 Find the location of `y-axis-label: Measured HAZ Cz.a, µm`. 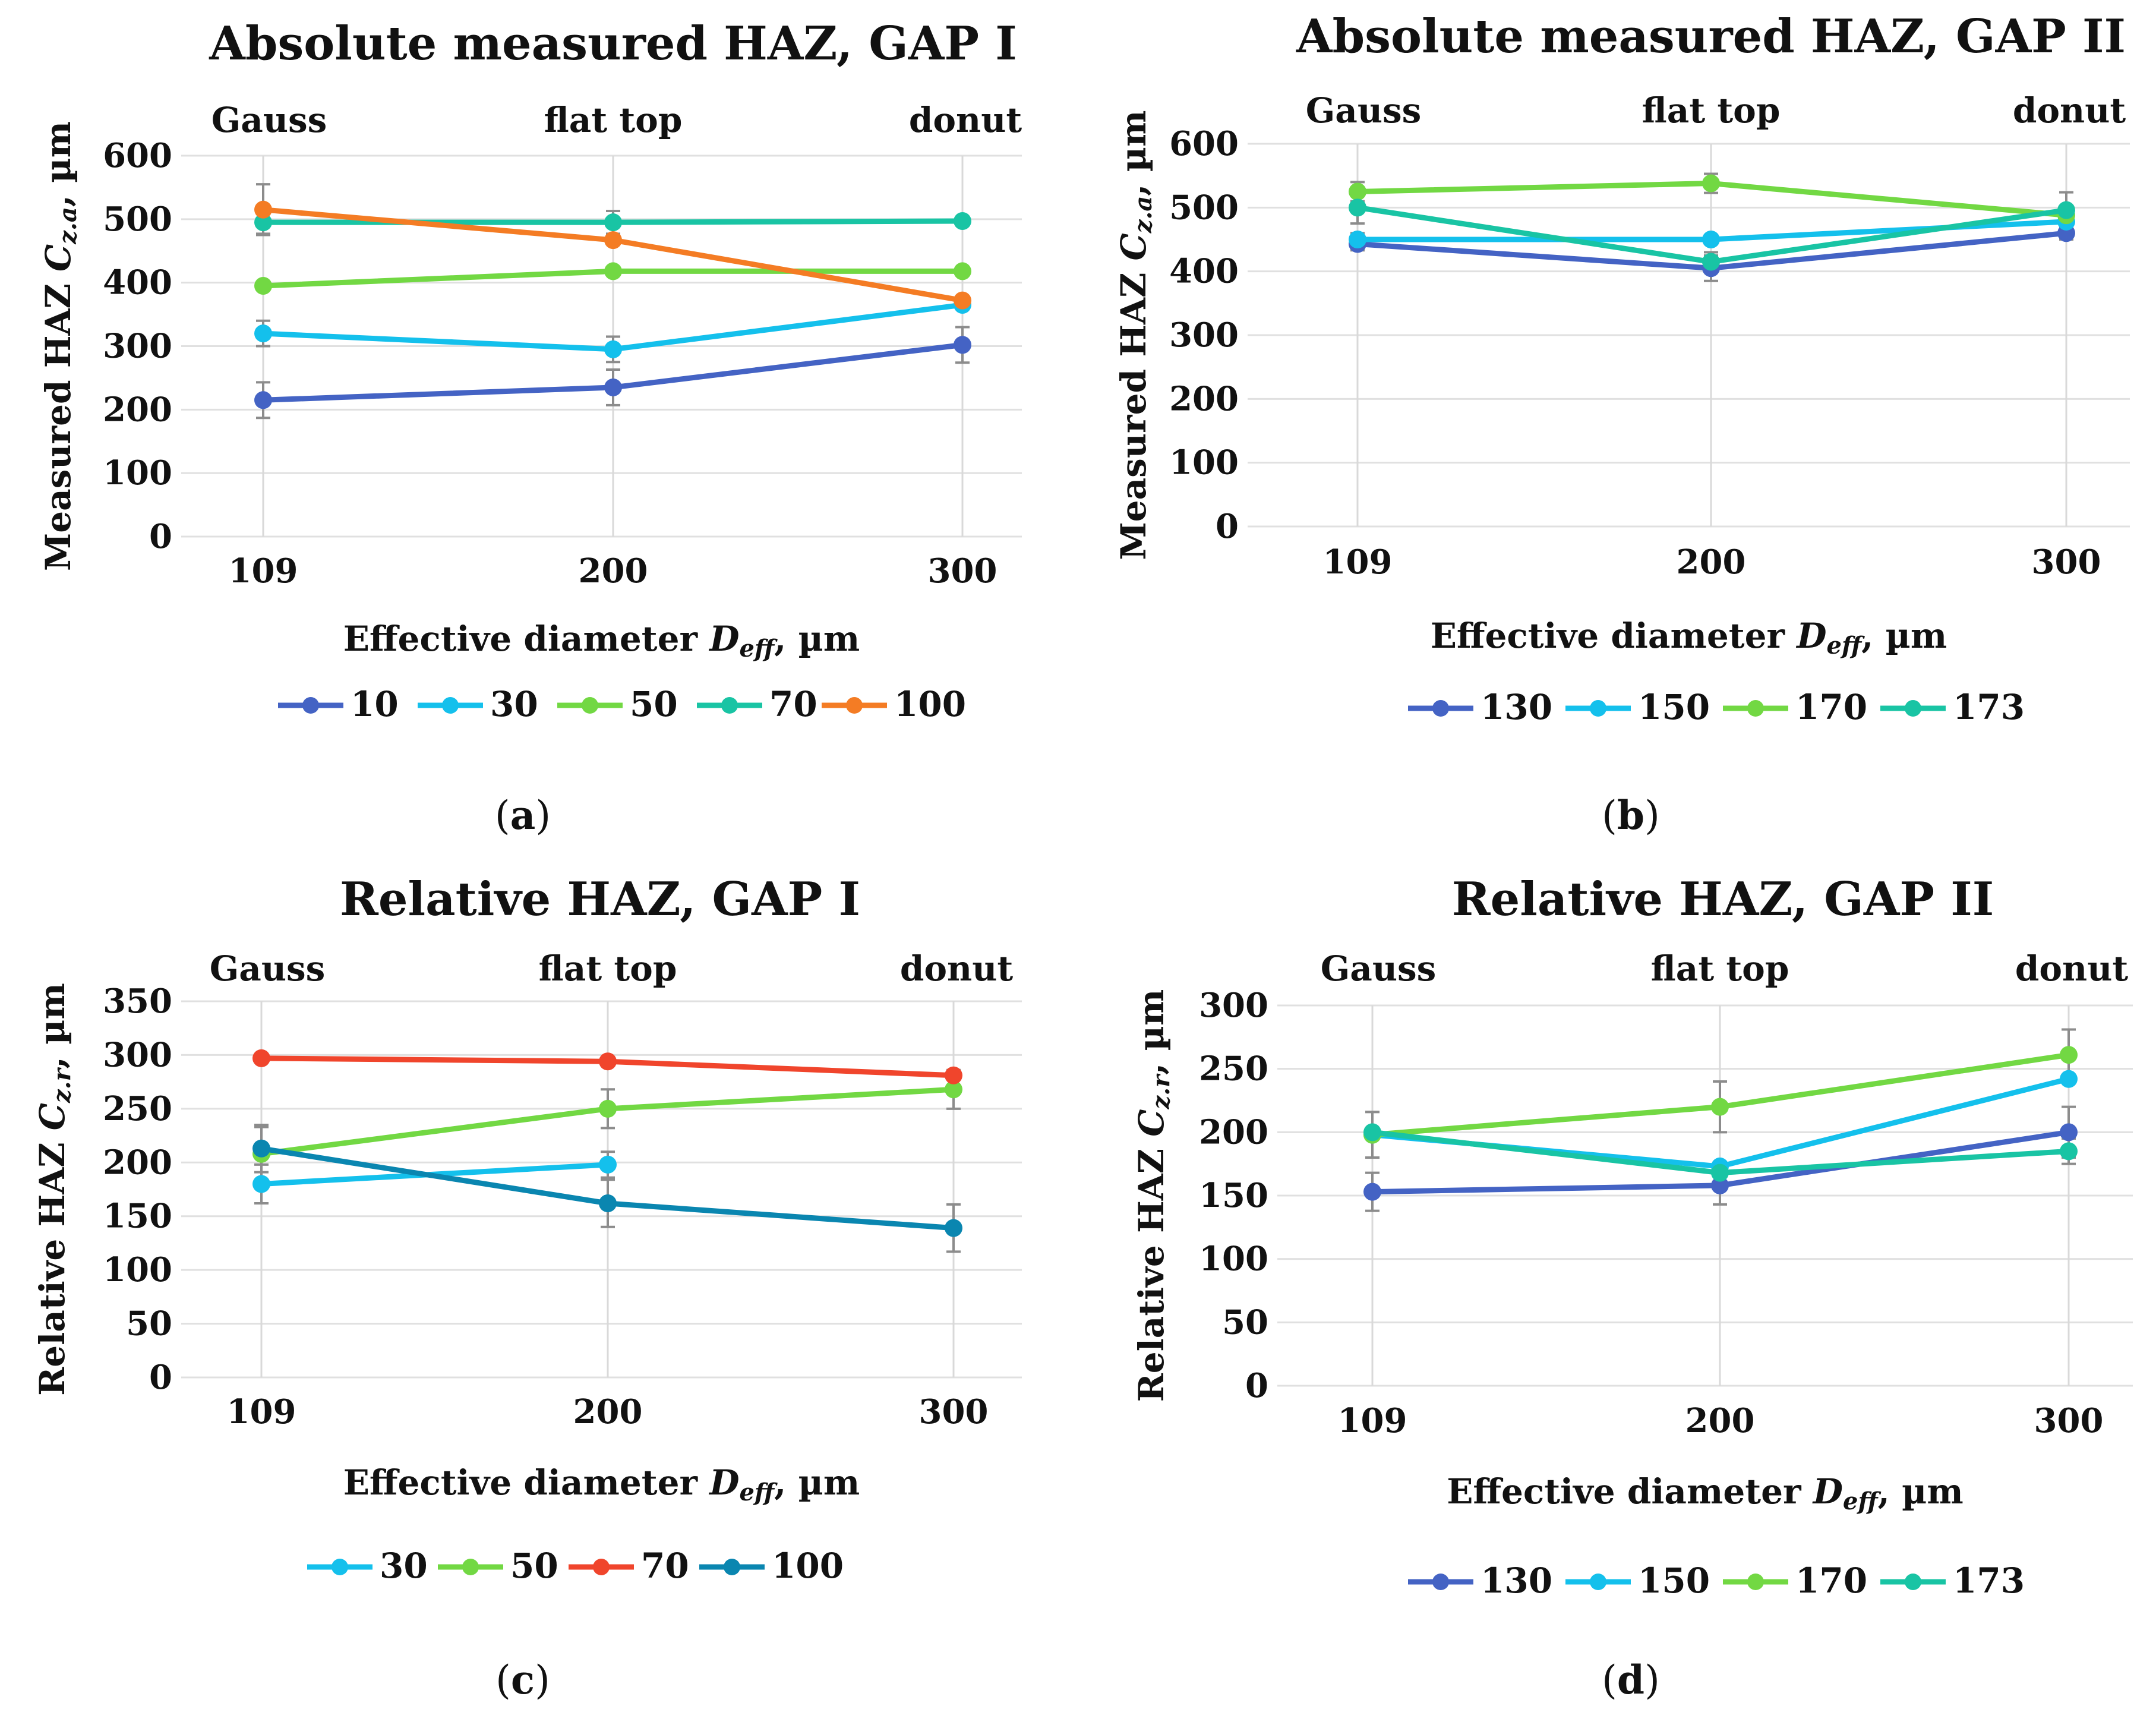

y-axis-label: Measured HAZ Cz.a, µm is located at coordinates (1135, 335).